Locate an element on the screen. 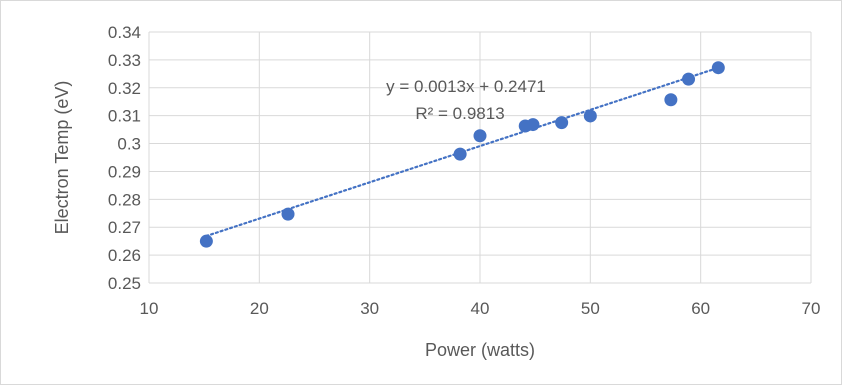 Image resolution: width=842 pixels, height=386 pixels. x-axis-label: Power (watts) is located at coordinates (480, 350).